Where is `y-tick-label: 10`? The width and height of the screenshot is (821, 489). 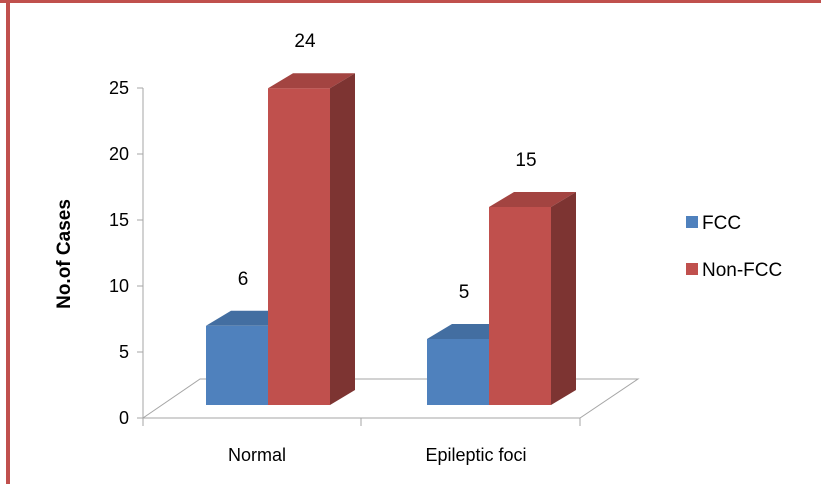
y-tick-label: 10 is located at coordinates (119, 286).